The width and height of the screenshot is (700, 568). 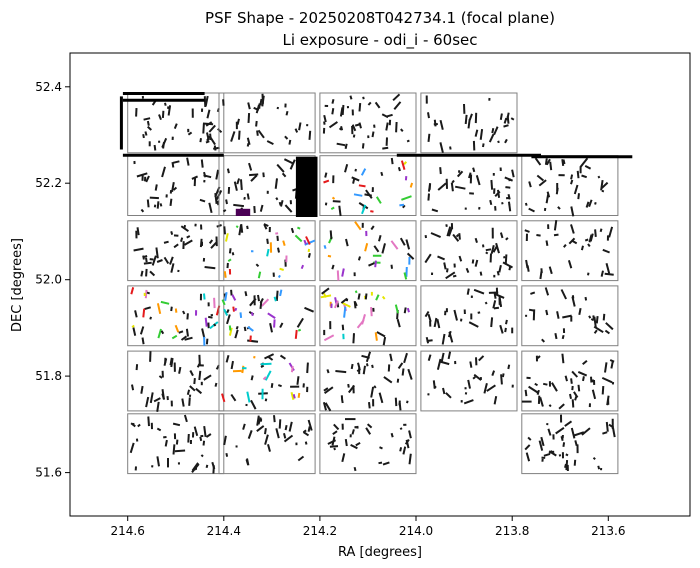 I want to click on y-tick-label: 52.0, so click(x=48, y=280).